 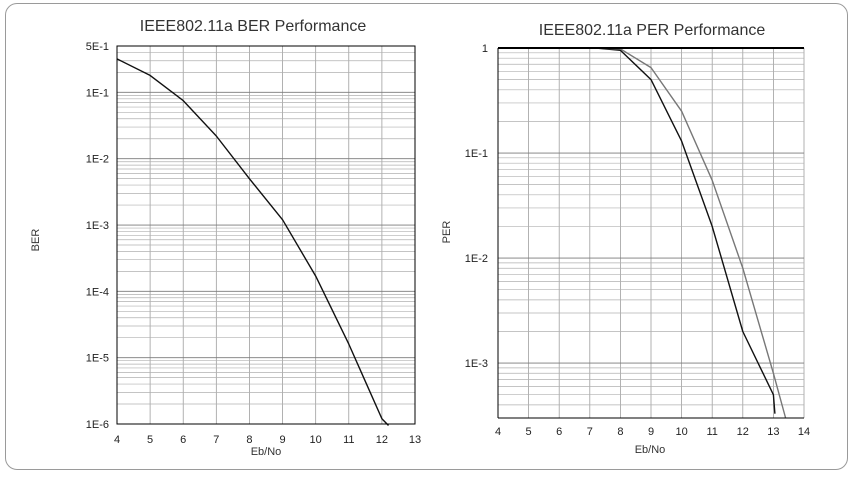 What do you see at coordinates (620, 432) in the screenshot?
I see `per-x-tick-label: 8` at bounding box center [620, 432].